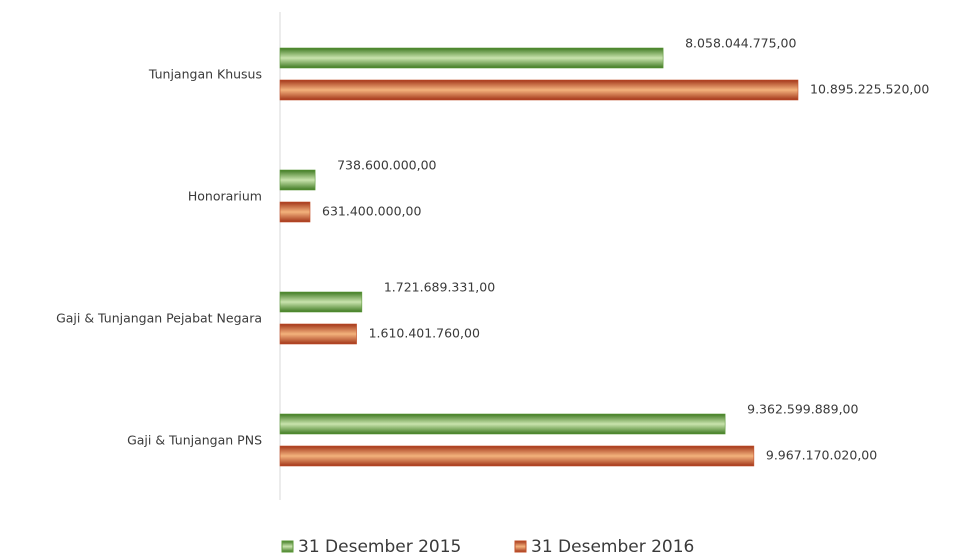 The image size is (956, 556). Describe the element at coordinates (371, 211) in the screenshot. I see `data-label: 631.400.000,00` at that location.